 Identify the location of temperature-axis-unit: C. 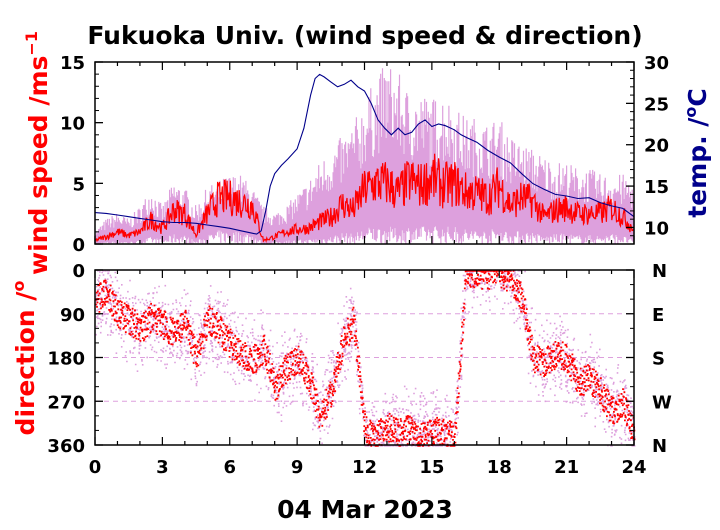
(697, 97).